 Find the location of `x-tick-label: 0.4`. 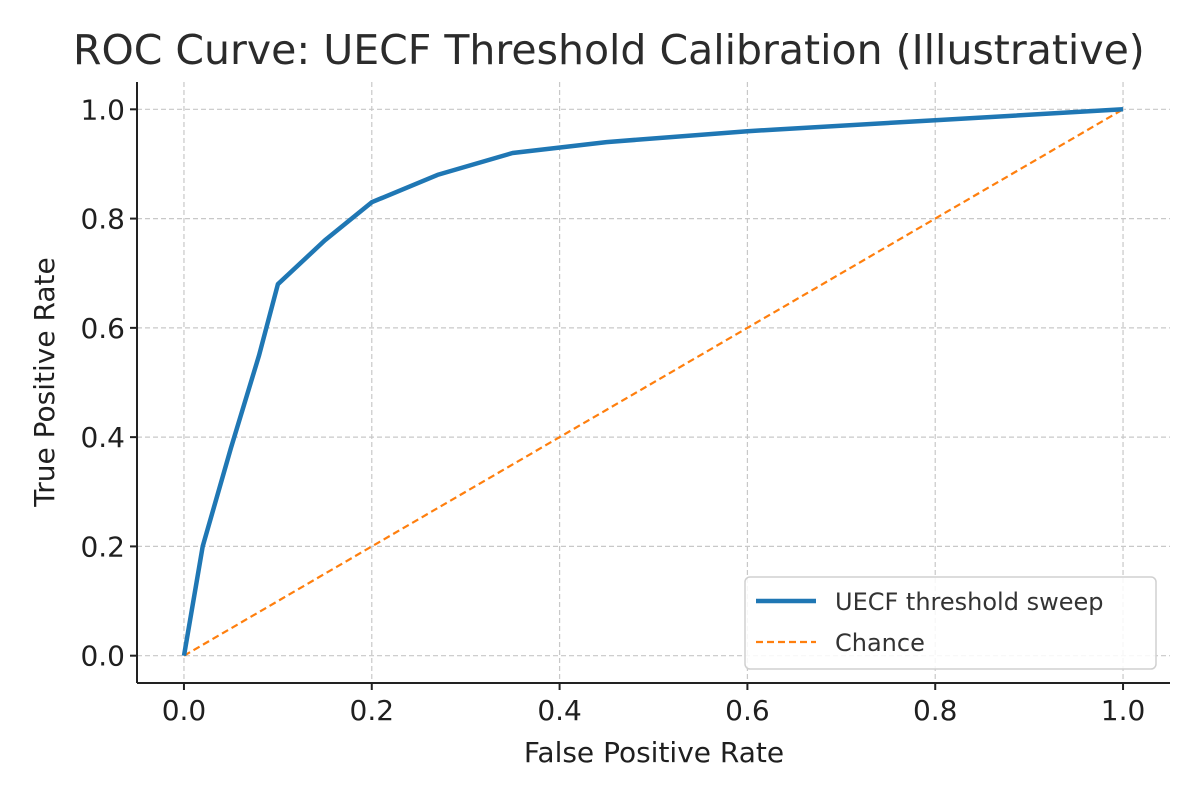

x-tick-label: 0.4 is located at coordinates (559, 710).